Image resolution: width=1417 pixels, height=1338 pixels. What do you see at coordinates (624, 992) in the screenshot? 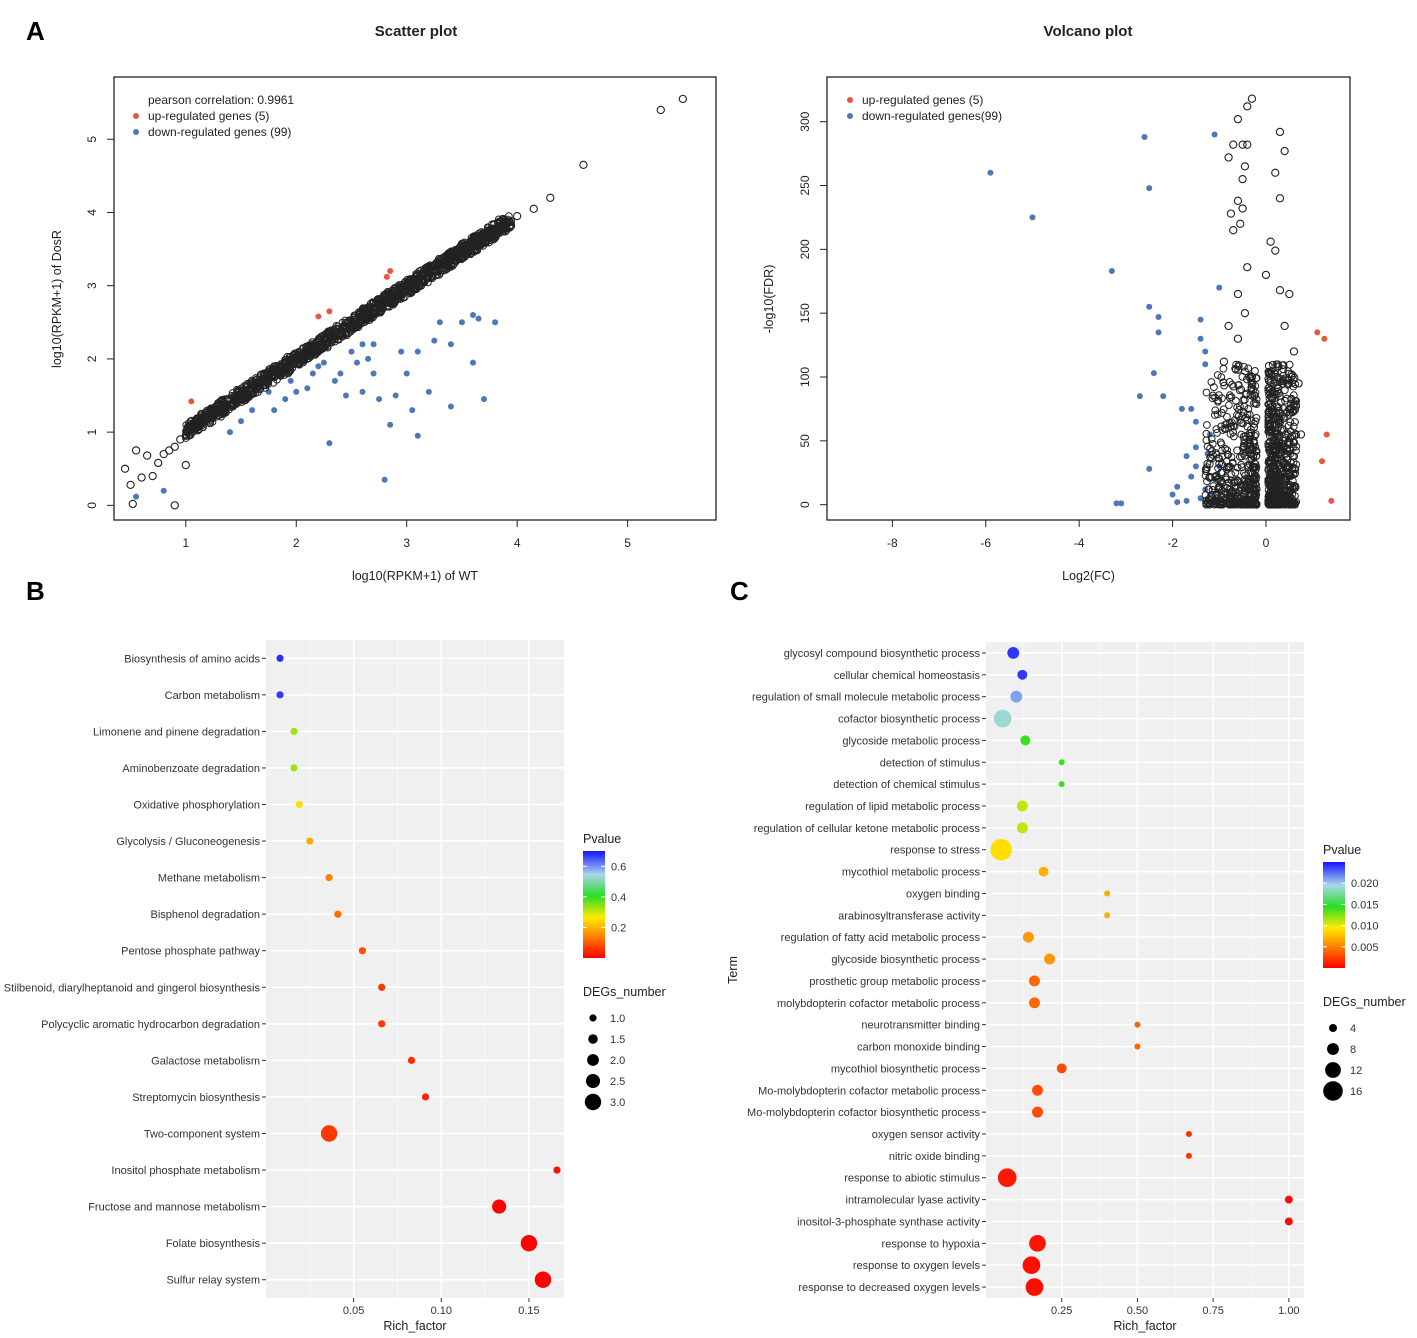
I see `degs-legend-title: DEGs_number` at bounding box center [624, 992].